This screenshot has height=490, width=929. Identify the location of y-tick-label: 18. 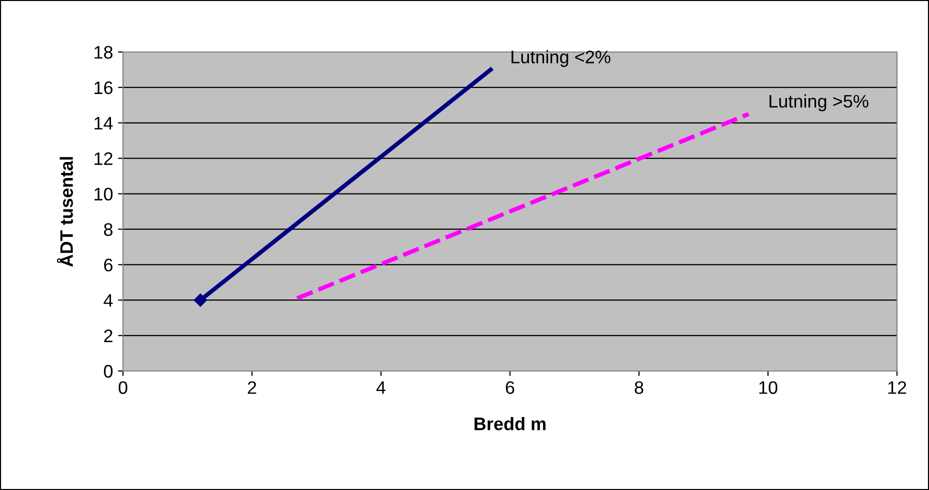
(103, 52).